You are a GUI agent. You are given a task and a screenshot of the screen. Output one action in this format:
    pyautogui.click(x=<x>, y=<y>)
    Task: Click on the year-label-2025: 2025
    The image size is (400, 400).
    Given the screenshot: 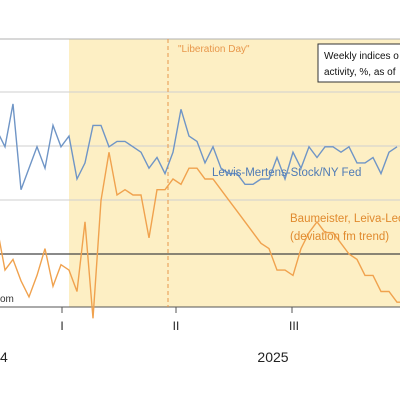 What is the action you would take?
    pyautogui.click(x=272, y=357)
    